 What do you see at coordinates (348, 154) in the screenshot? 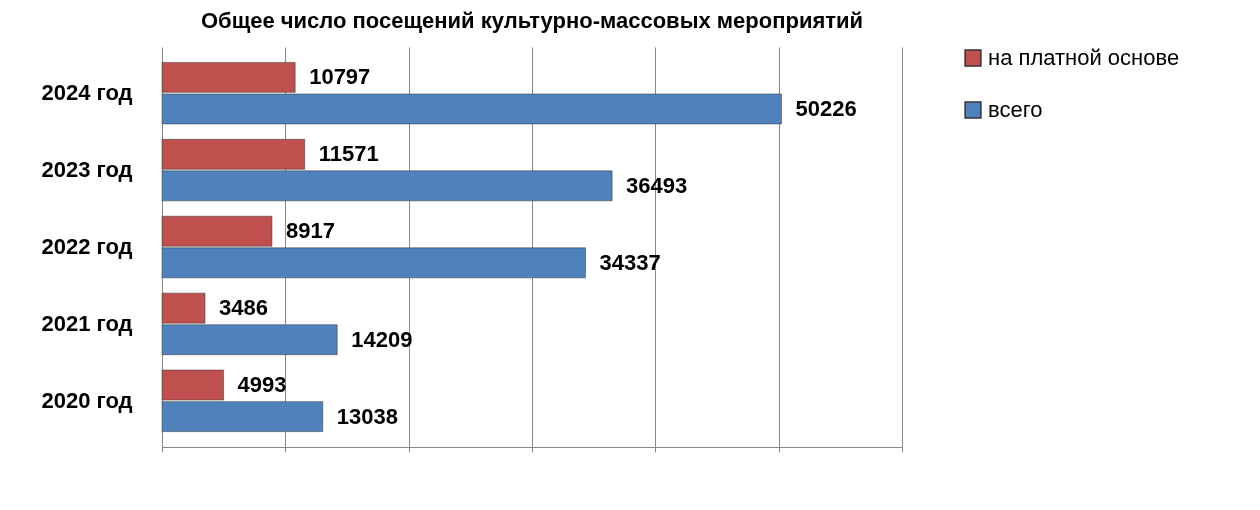
I see `data-label: 11571` at bounding box center [348, 154].